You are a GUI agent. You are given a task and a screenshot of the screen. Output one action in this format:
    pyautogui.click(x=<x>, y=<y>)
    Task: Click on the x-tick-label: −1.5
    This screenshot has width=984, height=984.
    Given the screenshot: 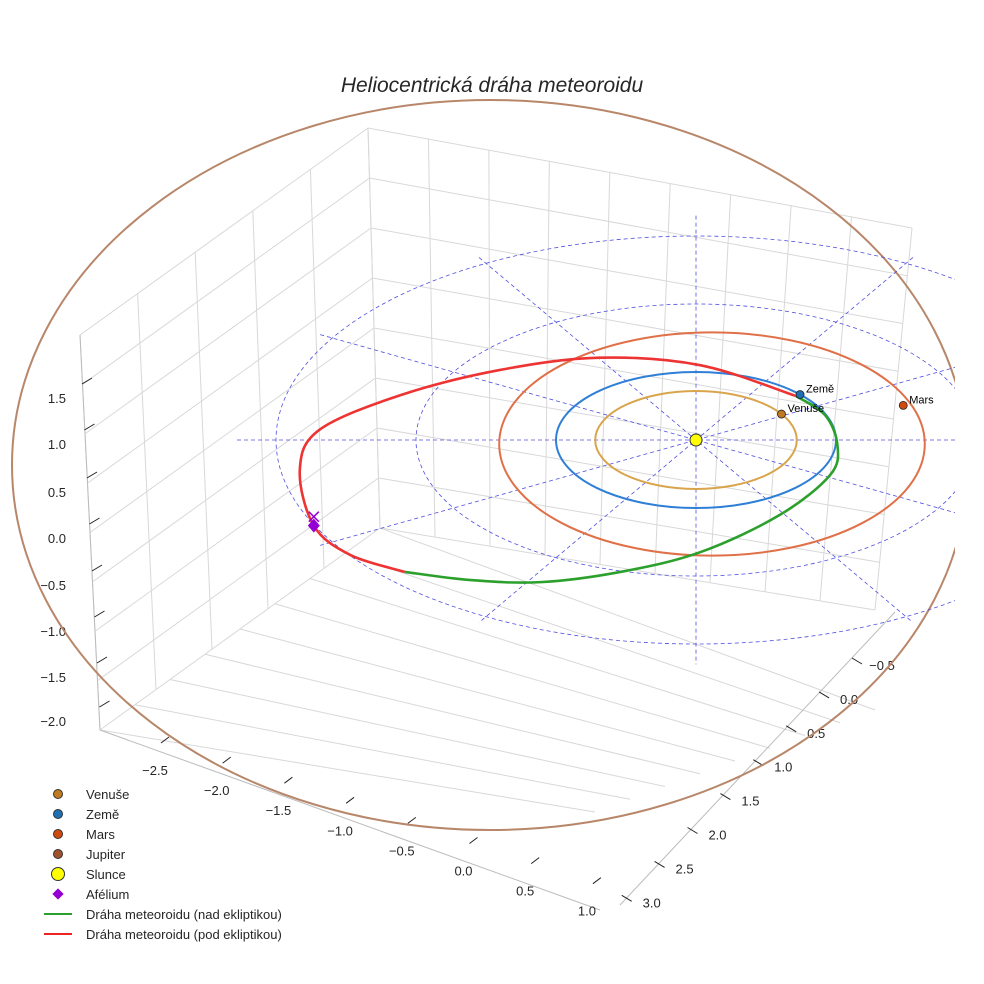 What is the action you would take?
    pyautogui.click(x=279, y=810)
    